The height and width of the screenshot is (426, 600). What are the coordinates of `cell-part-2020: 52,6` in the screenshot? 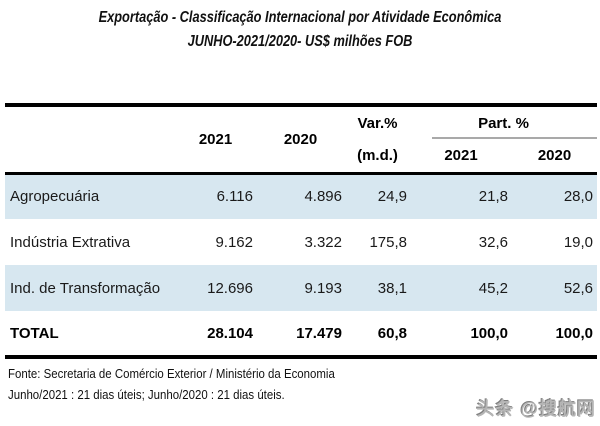 It's located at (578, 288).